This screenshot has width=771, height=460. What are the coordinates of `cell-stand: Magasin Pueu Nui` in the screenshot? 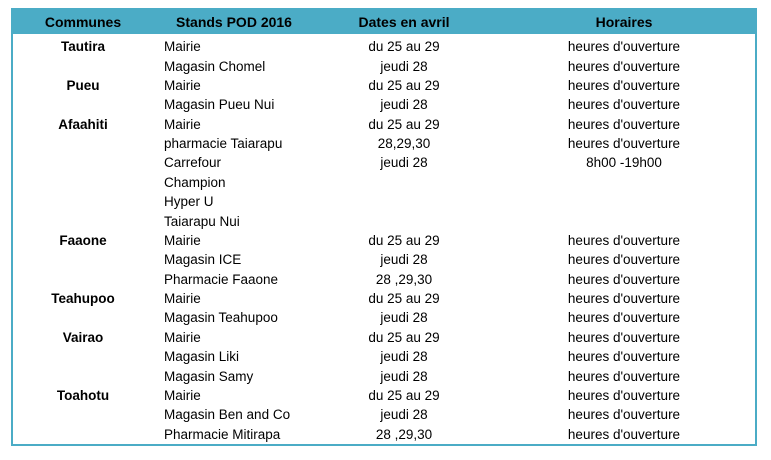 It's located at (219, 105).